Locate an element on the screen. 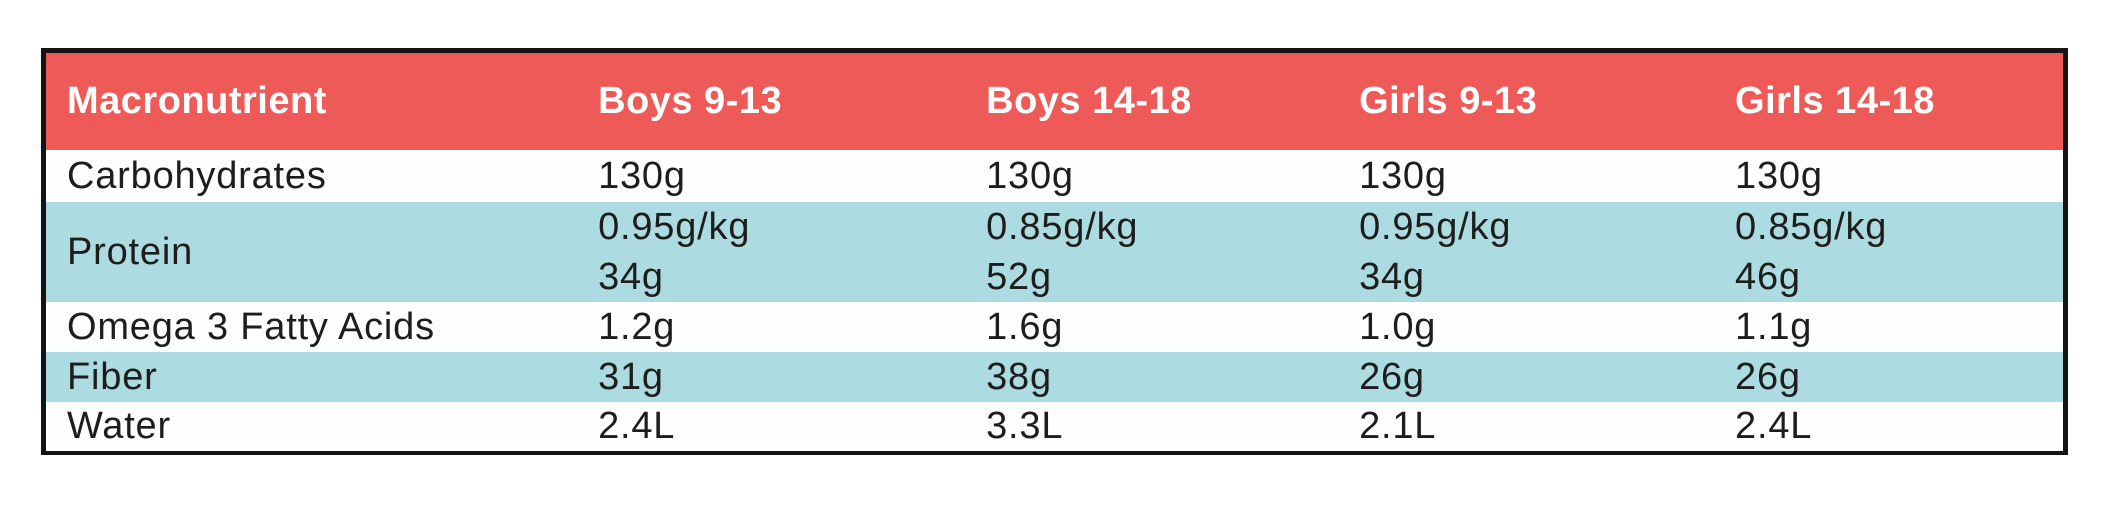 Image resolution: width=2122 pixels, height=515 pixels. table-row-water: Water 2.4L 3.3L 2.1L 2.4L is located at coordinates (1054, 426).